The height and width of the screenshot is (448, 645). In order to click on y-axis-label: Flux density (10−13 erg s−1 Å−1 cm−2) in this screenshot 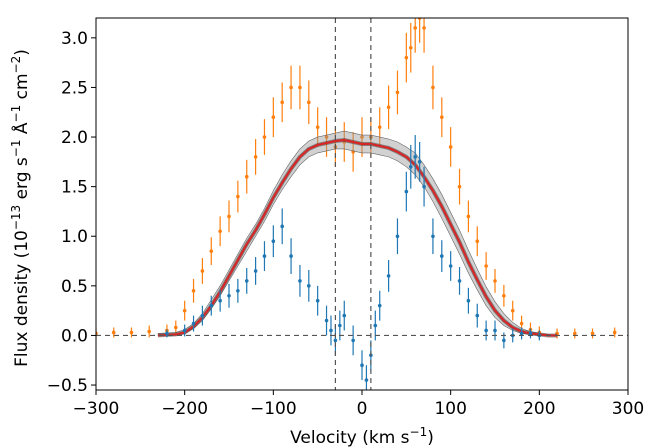, I will do `click(20, 208)`.